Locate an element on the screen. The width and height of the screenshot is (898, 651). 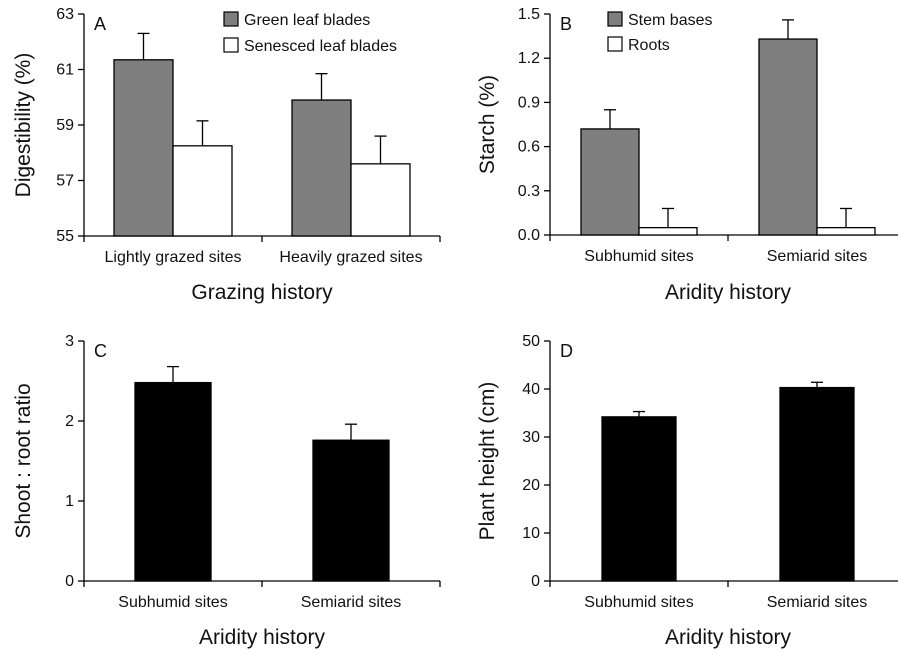
y-tick-label: 0.3 is located at coordinates (529, 191).